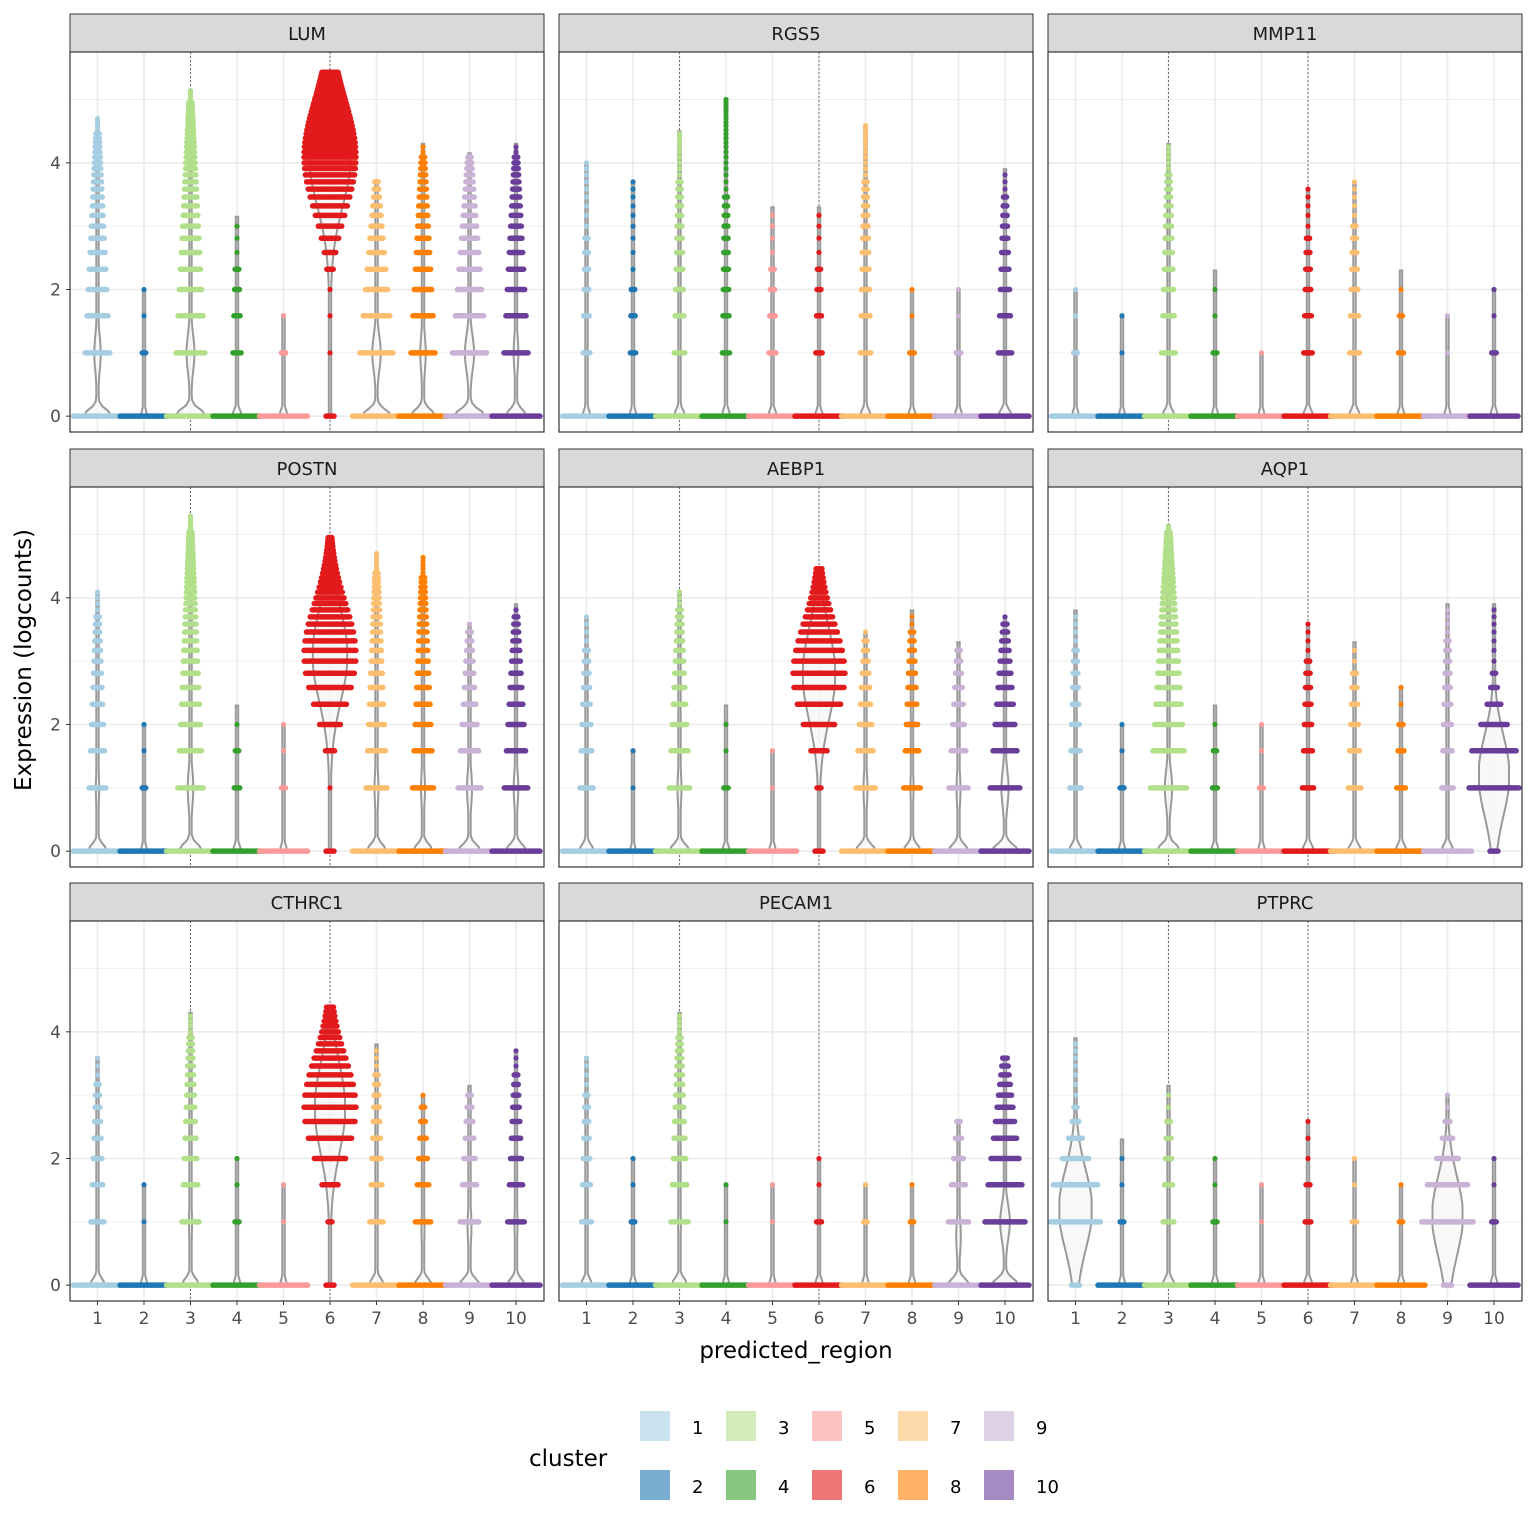 Image resolution: width=1536 pixels, height=1536 pixels. What do you see at coordinates (783, 1487) in the screenshot?
I see `legend-label: 4` at bounding box center [783, 1487].